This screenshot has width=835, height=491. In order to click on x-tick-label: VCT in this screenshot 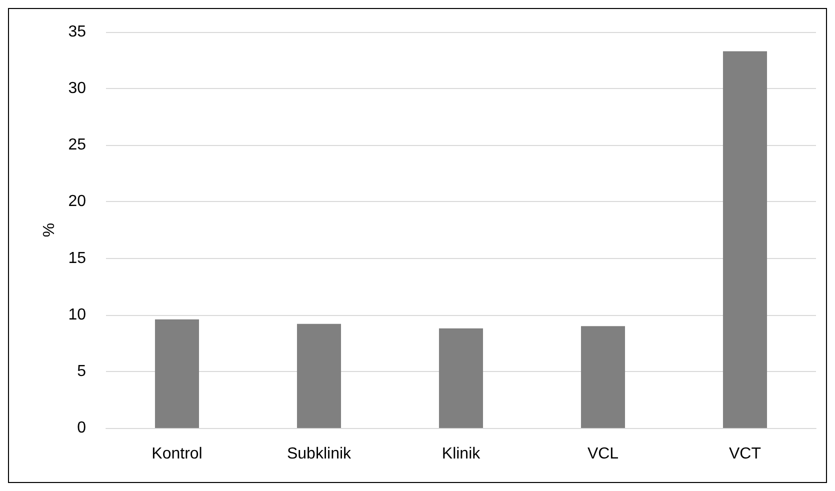, I will do `click(745, 454)`.